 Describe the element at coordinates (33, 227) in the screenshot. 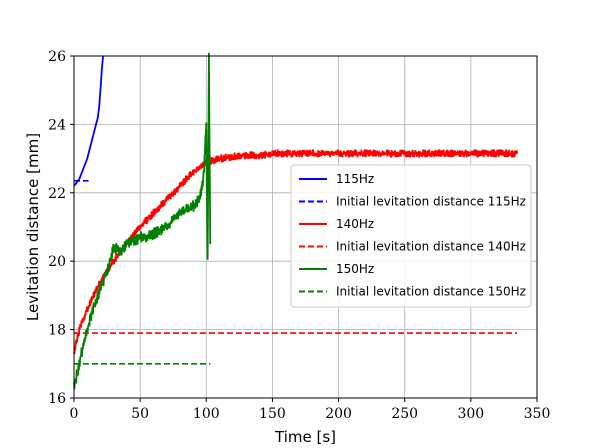

I see `y-axis-label: Levitation distance [mm]` at that location.